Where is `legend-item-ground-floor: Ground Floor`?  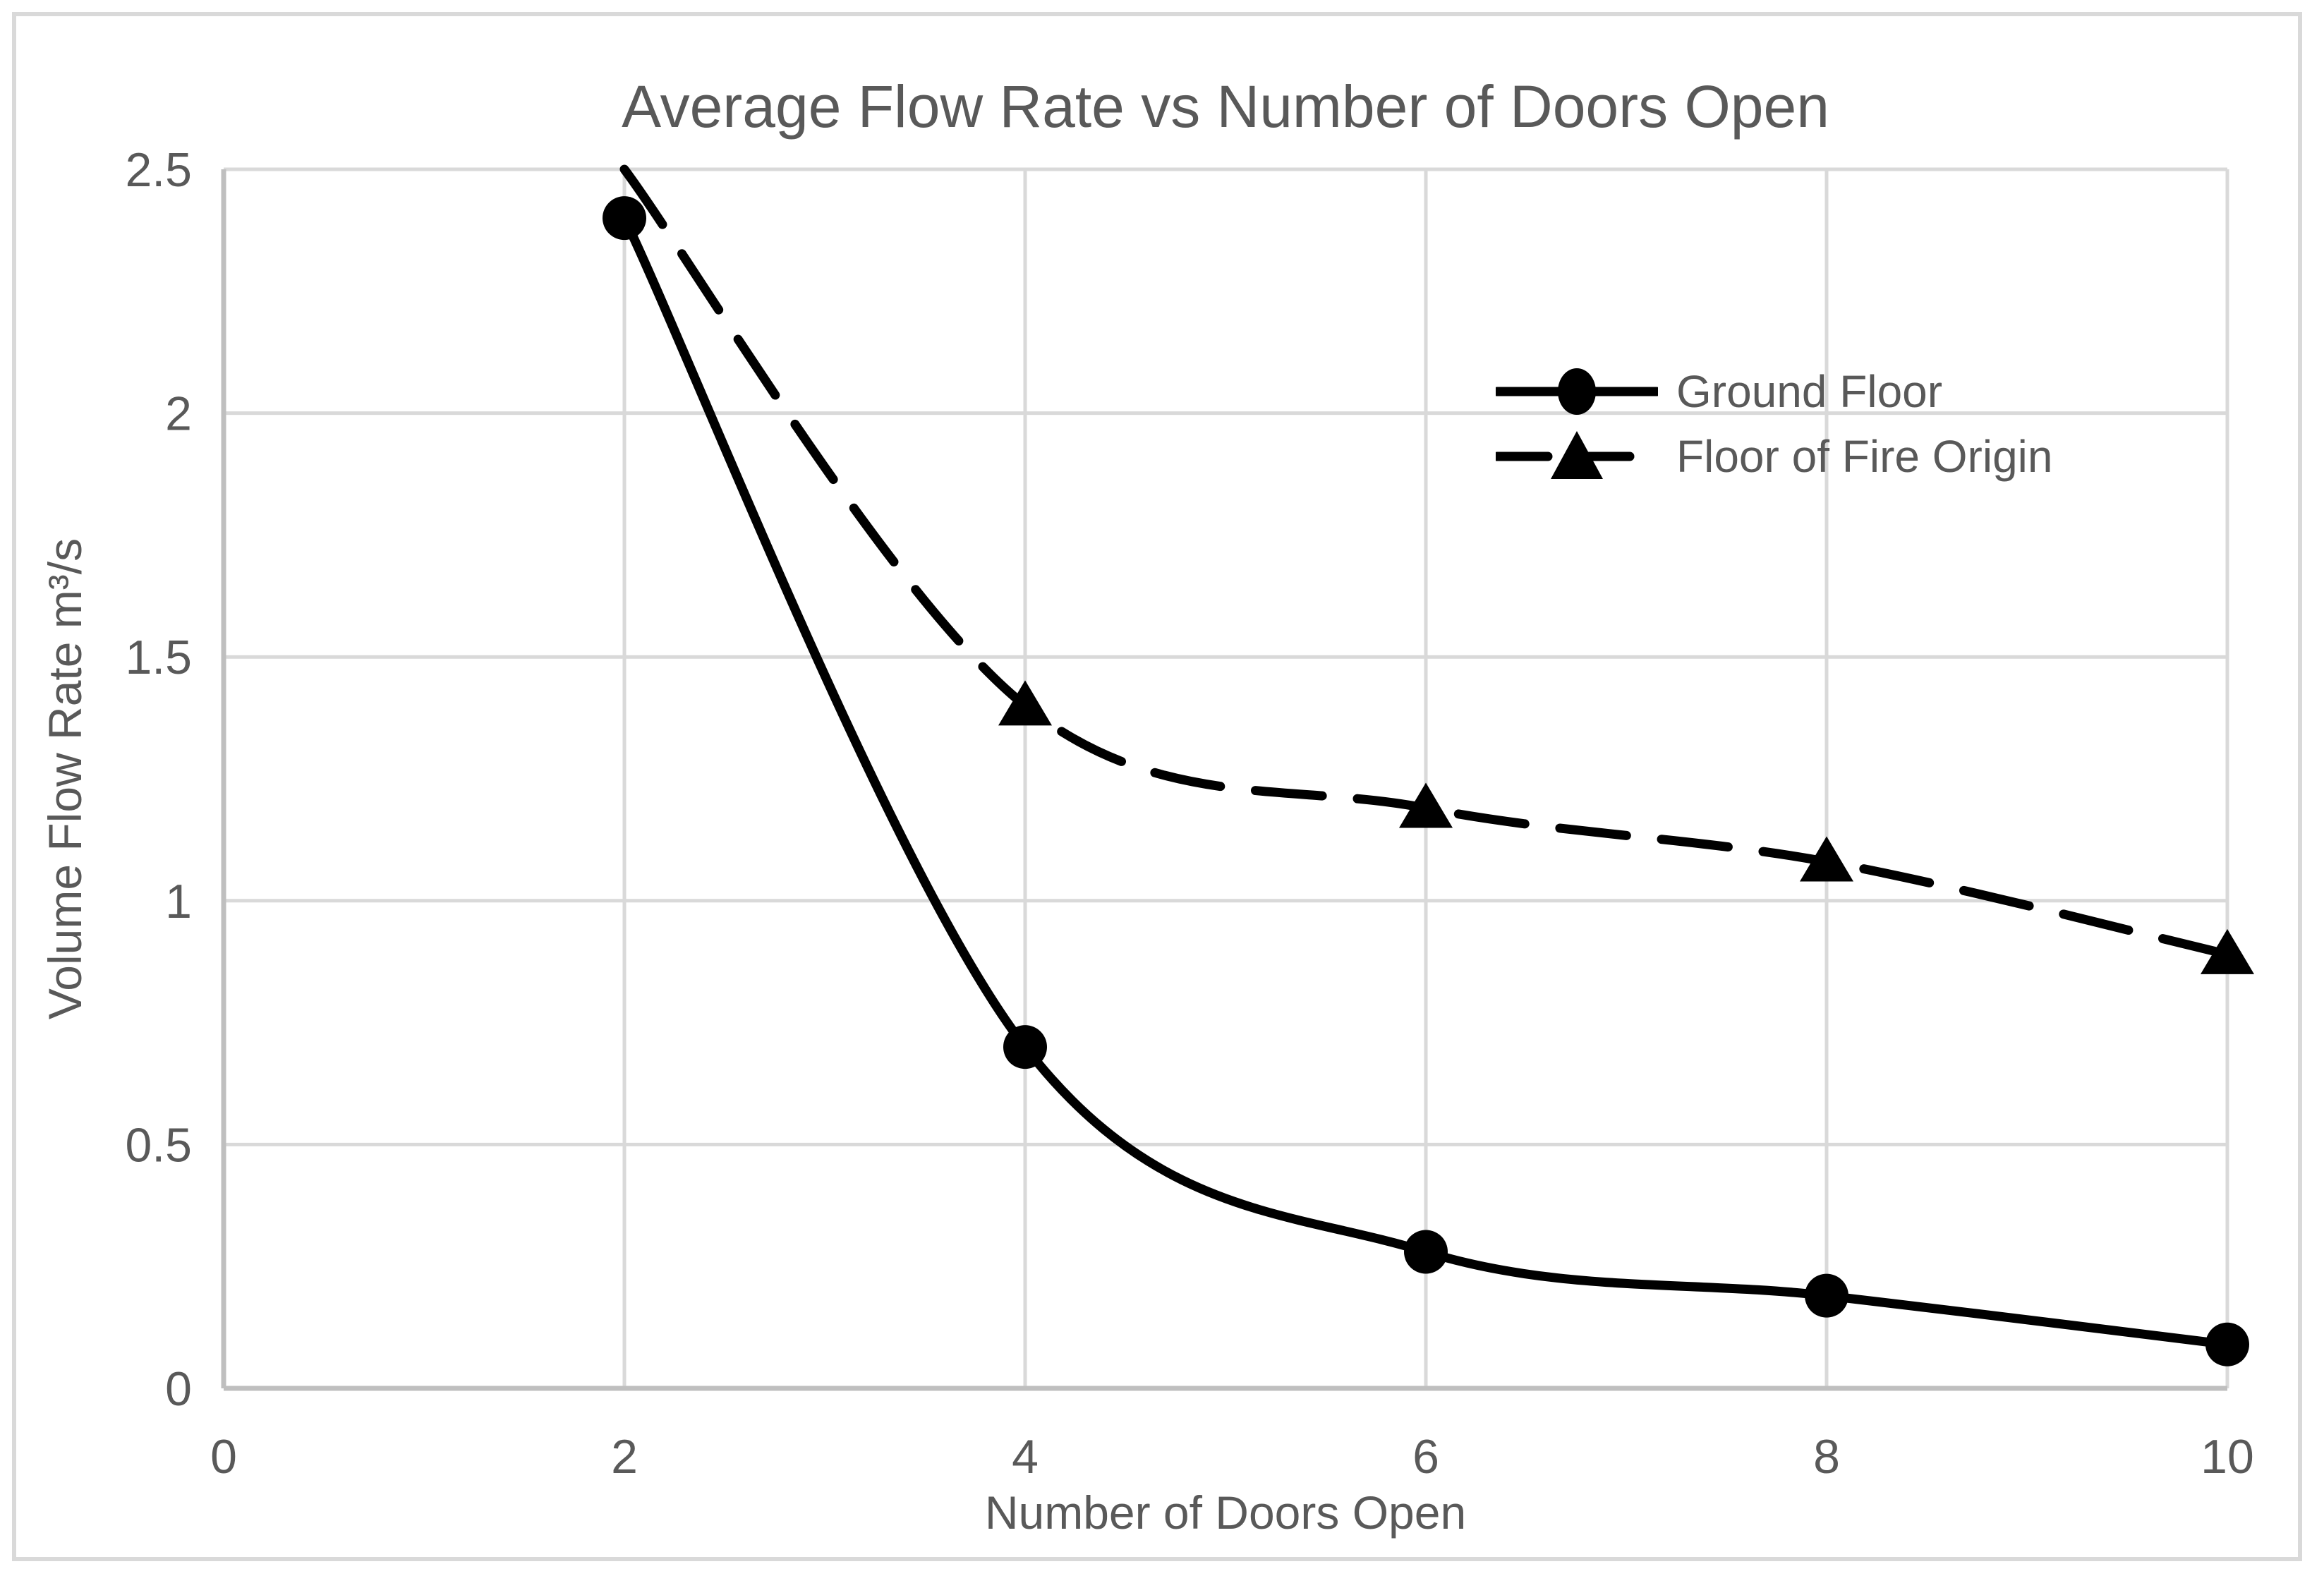 legend-item-ground-floor: Ground Floor is located at coordinates (1774, 391).